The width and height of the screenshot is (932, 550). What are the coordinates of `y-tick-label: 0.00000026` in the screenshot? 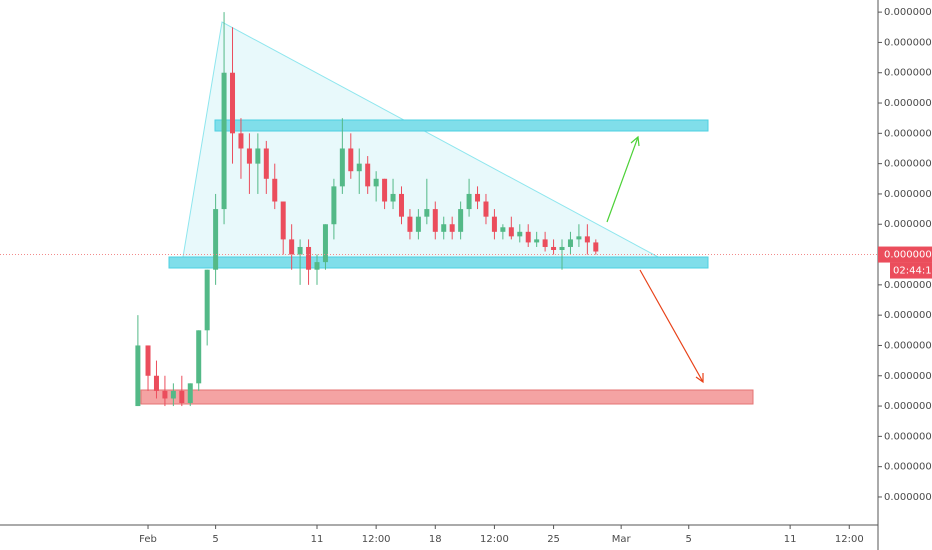 It's located at (908, 194).